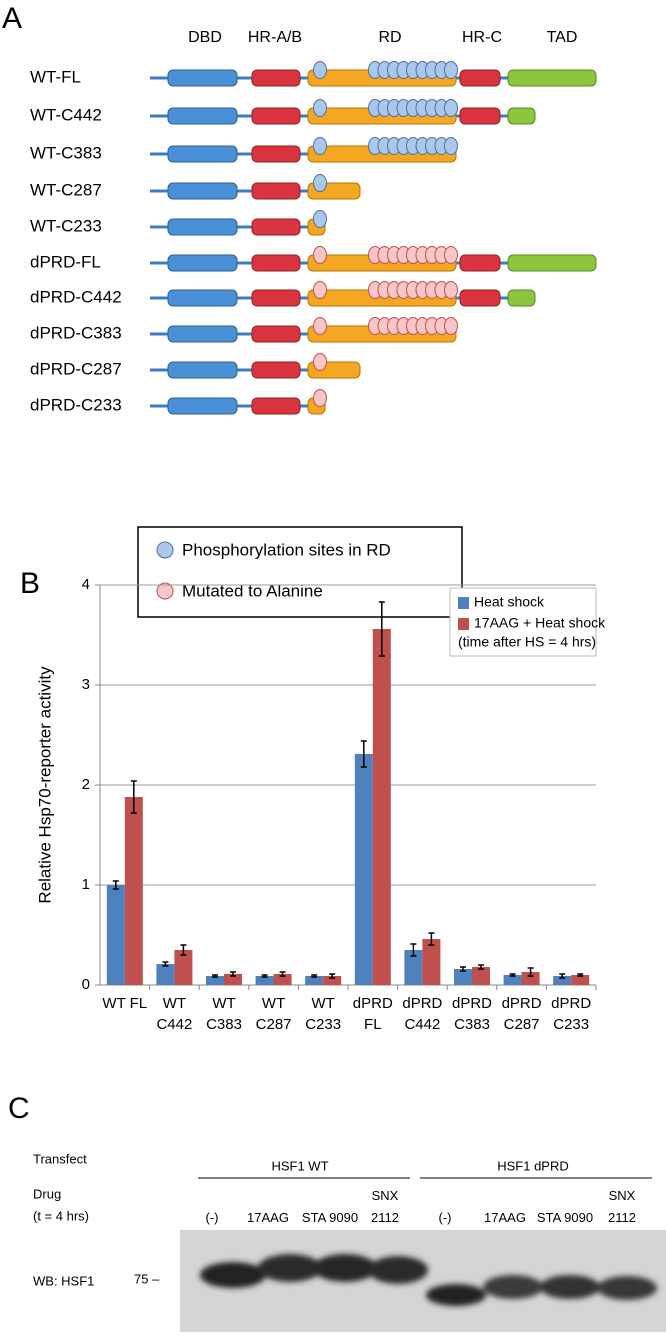  What do you see at coordinates (275, 37) in the screenshot?
I see `domain-label: HR-A/B` at bounding box center [275, 37].